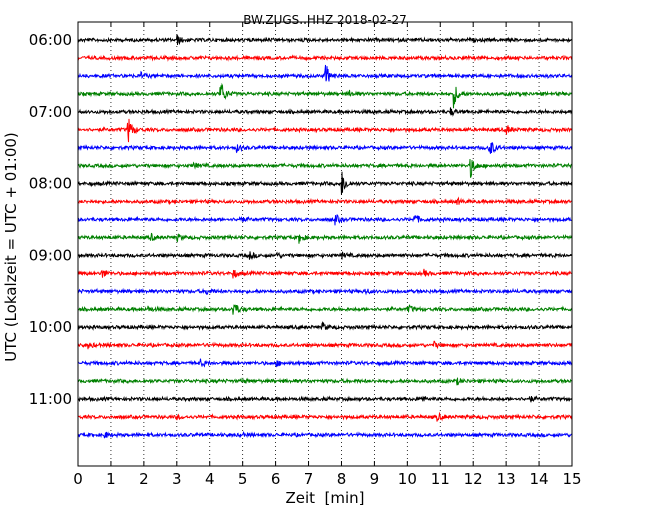 This screenshot has width=650, height=520. Describe the element at coordinates (407, 479) in the screenshot. I see `x-tick-label: 10` at that location.